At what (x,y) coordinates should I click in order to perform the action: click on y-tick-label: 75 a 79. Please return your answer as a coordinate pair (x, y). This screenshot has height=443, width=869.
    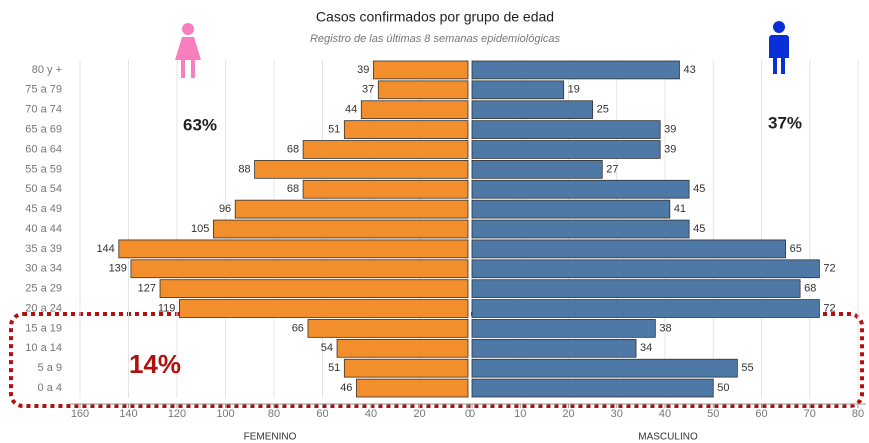
    Looking at the image, I should click on (43, 90).